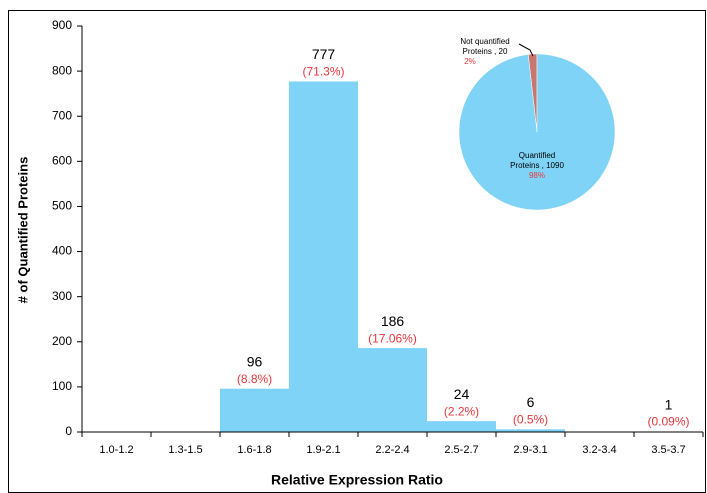 This screenshot has height=493, width=707. Describe the element at coordinates (62, 70) in the screenshot. I see `y-tick-label: 800` at that location.